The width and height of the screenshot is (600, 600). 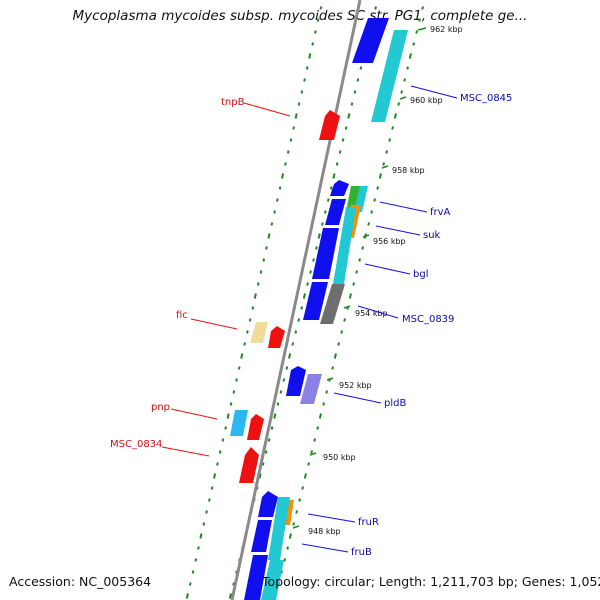 What do you see at coordinates (268, 504) in the screenshot?
I see `gene-frur-cds` at bounding box center [268, 504].